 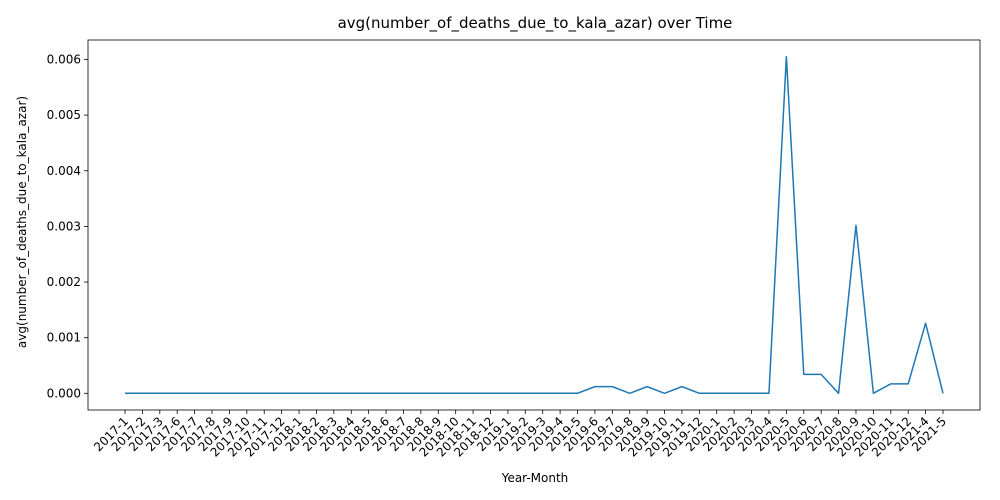 I want to click on y-tick-label: 0.001, so click(x=64, y=338).